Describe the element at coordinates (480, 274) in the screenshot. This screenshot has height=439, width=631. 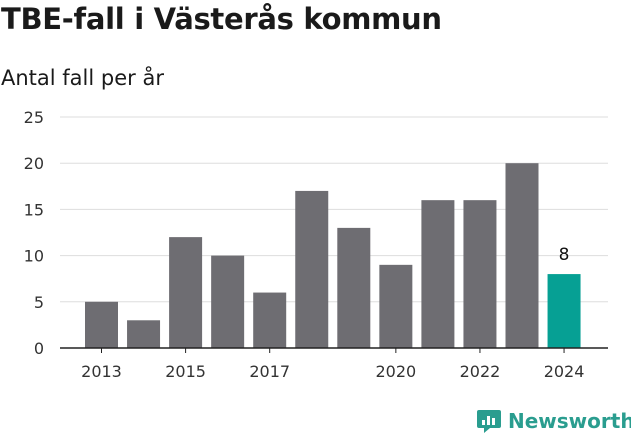
I see `bar-2022` at that location.